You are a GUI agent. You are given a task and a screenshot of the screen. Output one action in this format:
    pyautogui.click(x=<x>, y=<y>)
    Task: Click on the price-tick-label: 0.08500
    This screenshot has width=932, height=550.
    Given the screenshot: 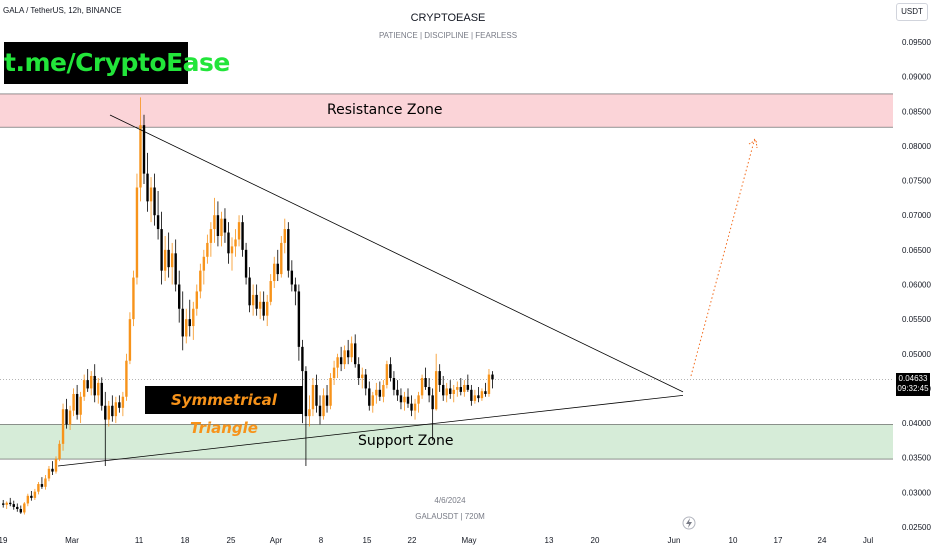 What is the action you would take?
    pyautogui.click(x=916, y=111)
    